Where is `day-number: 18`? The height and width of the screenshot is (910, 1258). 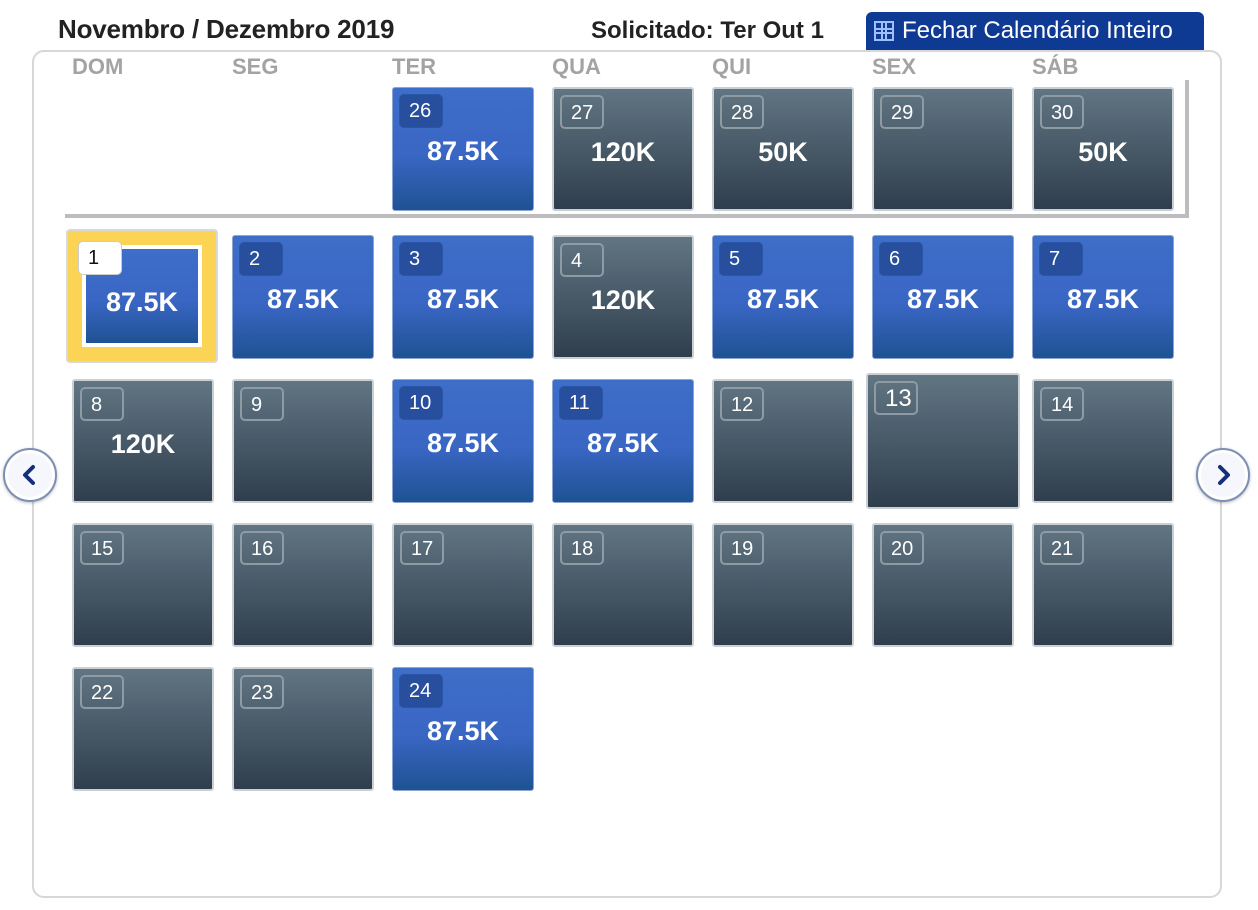
day-number: 18 is located at coordinates (582, 548).